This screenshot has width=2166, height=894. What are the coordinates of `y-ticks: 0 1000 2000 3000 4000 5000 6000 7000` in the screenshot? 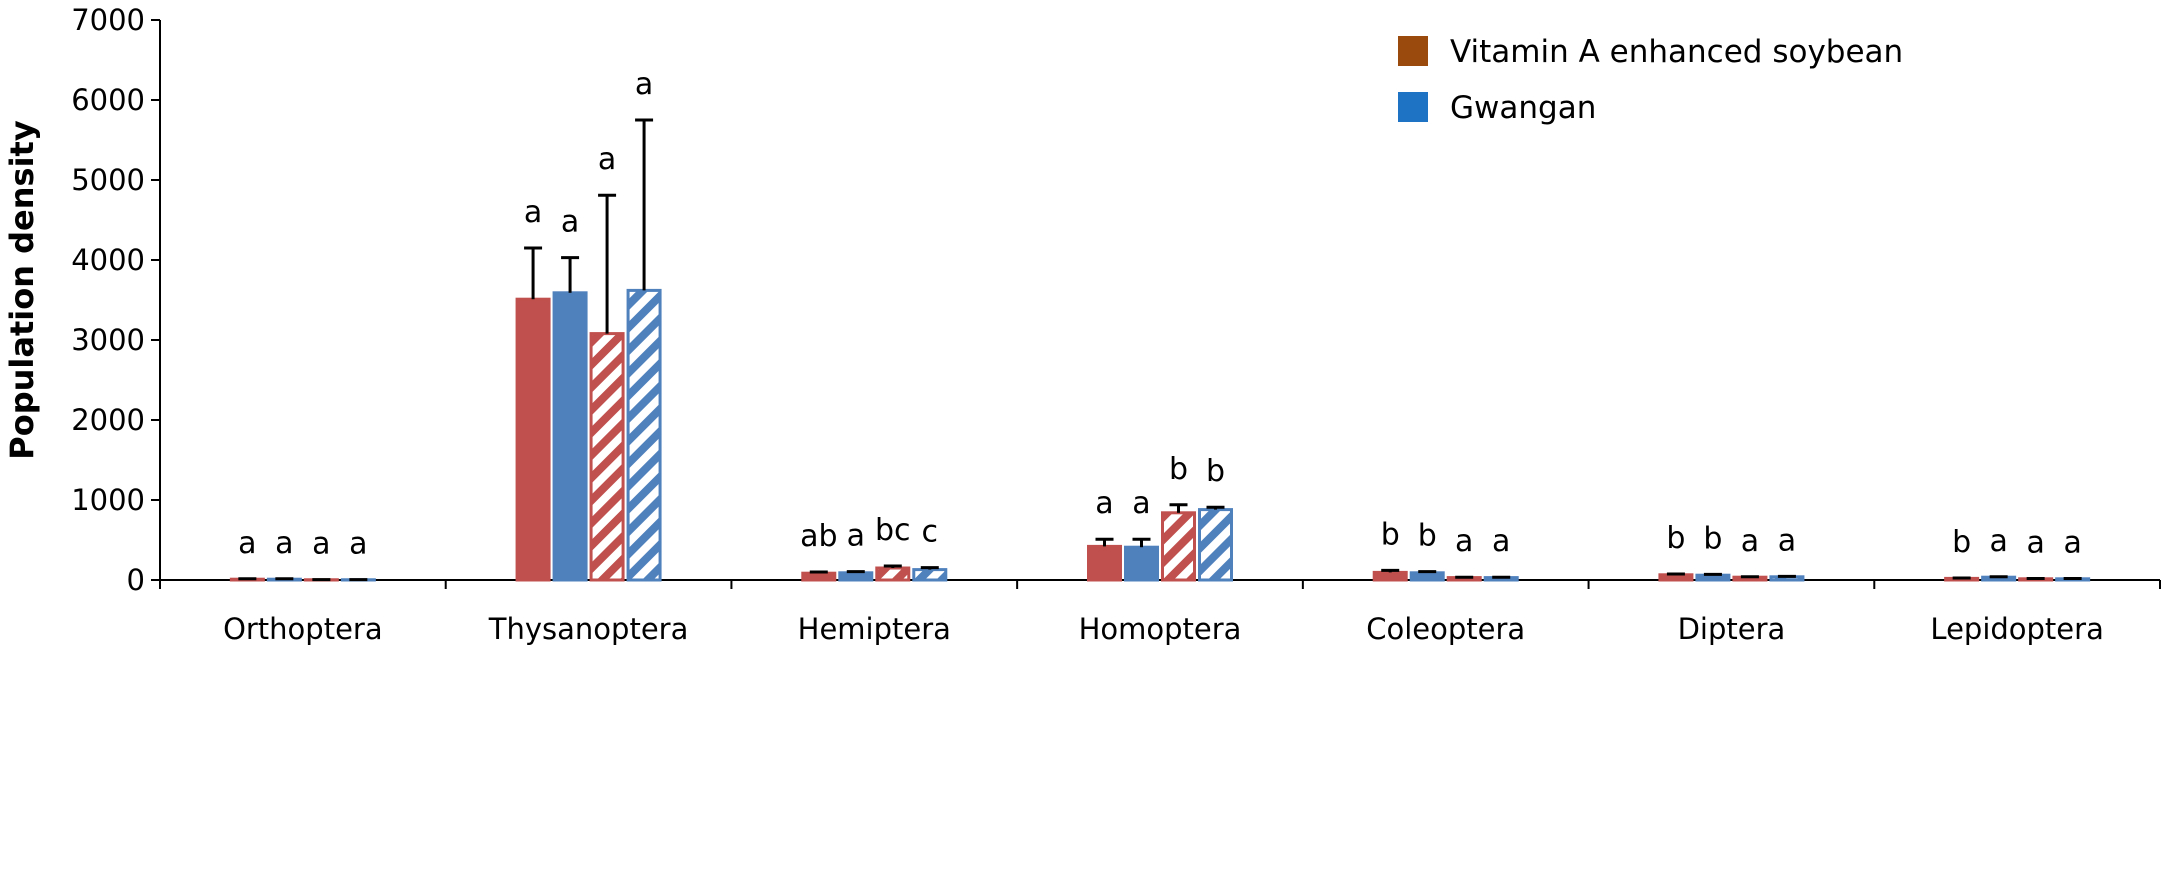 It's located at (115, 300).